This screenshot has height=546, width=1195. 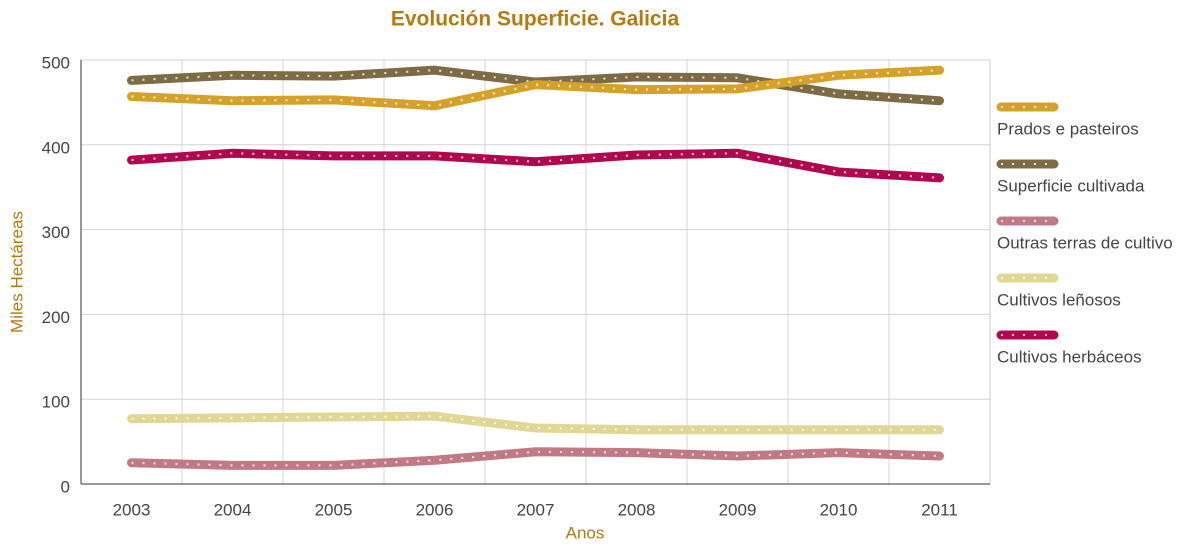 I want to click on x-tick-label: 2003, so click(x=132, y=509).